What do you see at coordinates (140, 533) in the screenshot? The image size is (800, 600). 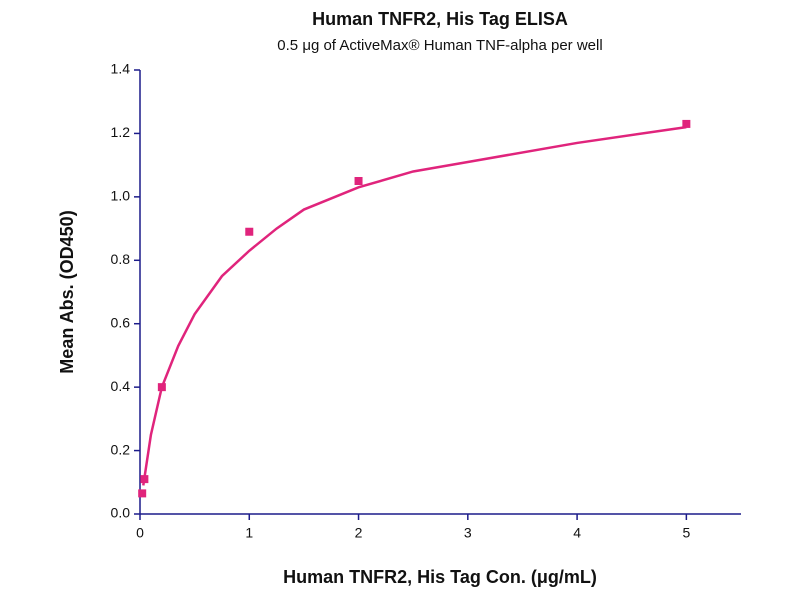 I see `x-tick-label: 0` at bounding box center [140, 533].